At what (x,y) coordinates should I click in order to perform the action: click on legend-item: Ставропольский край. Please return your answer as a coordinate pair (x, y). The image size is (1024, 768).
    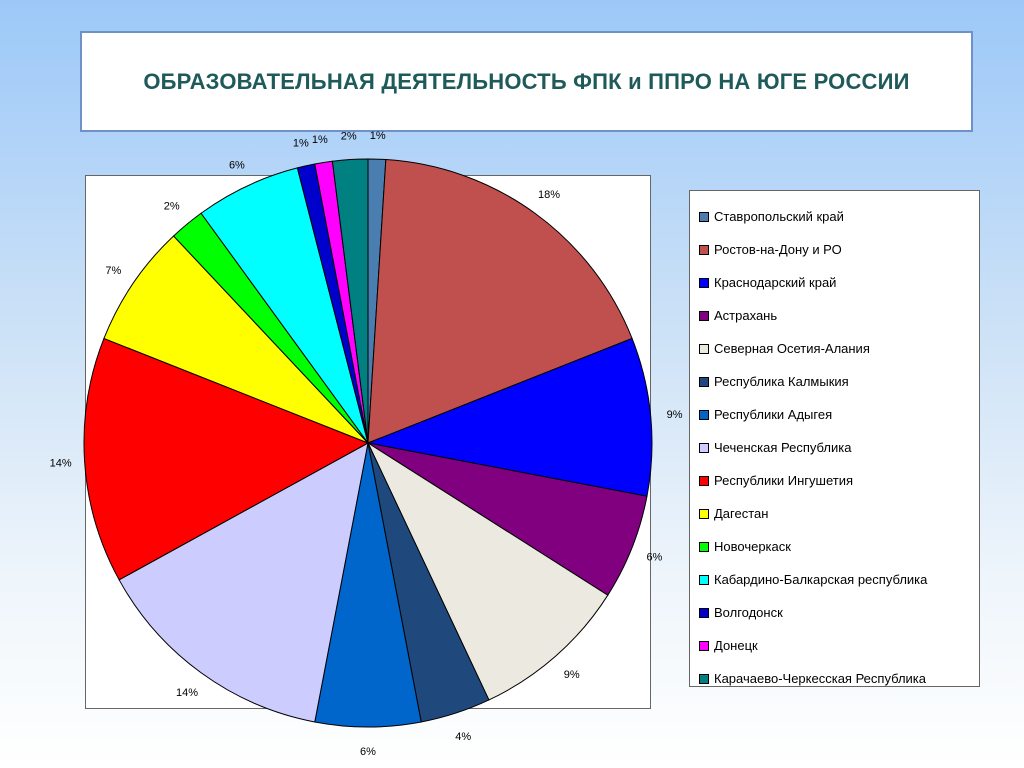
    Looking at the image, I should click on (839, 216).